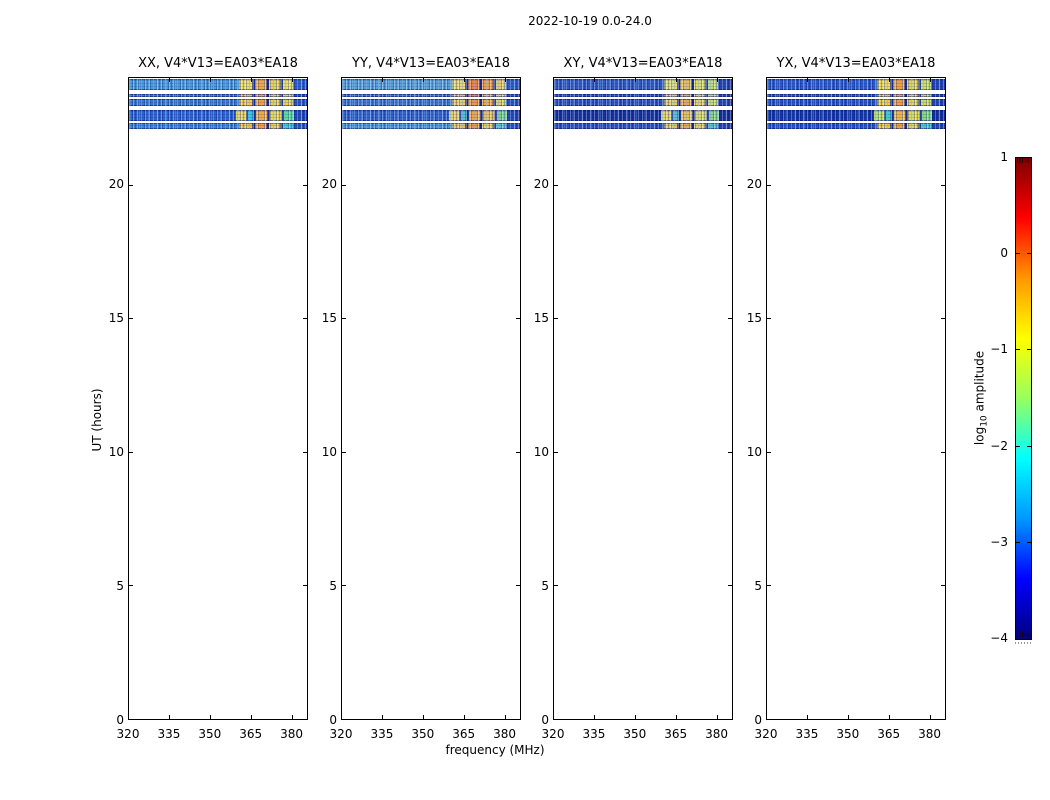 The width and height of the screenshot is (1050, 800). Describe the element at coordinates (643, 63) in the screenshot. I see `panel-title: XY, V4*V13=EA03*EA18` at that location.